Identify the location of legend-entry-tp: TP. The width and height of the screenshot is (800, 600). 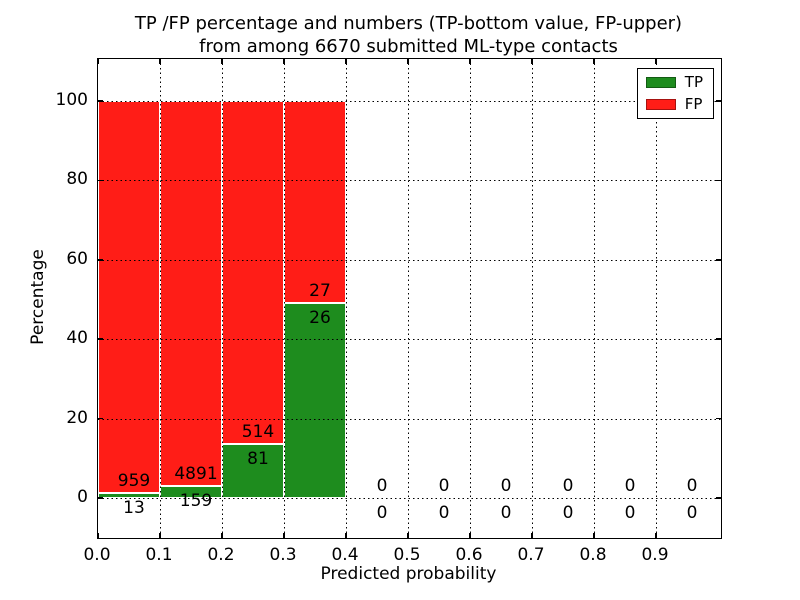
(674, 82).